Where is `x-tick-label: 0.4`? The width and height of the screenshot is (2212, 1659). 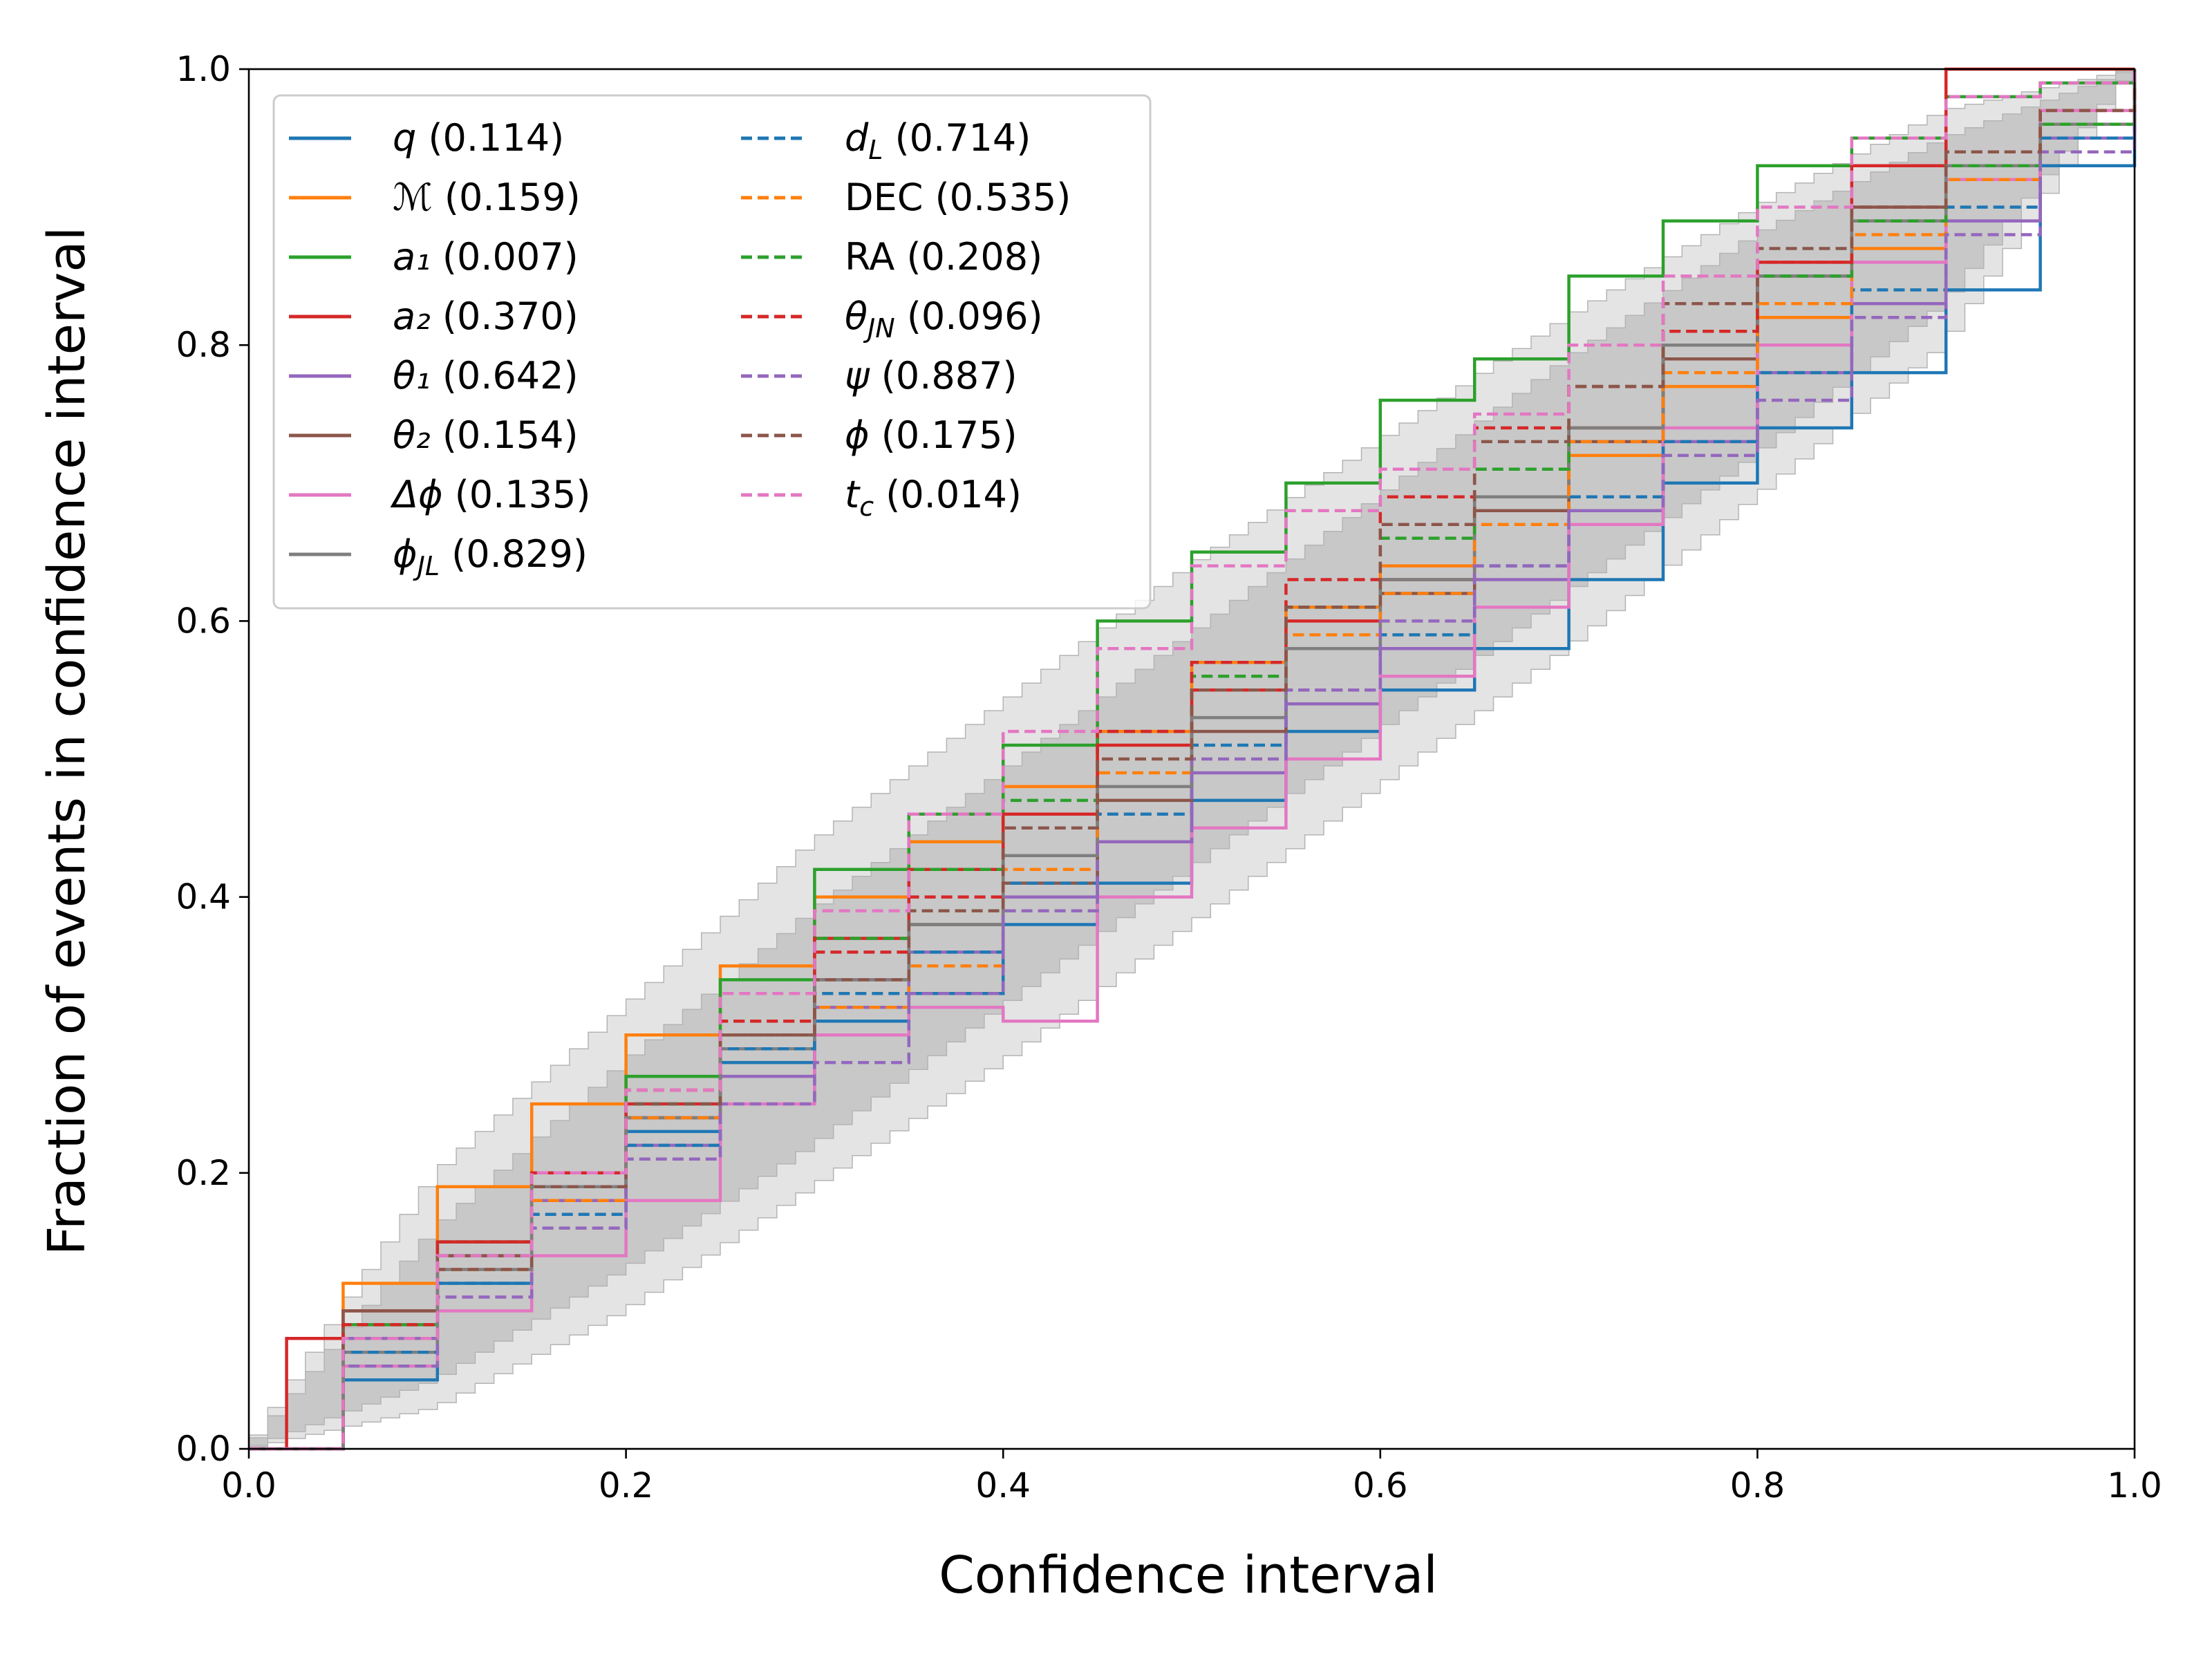 x-tick-label: 0.4 is located at coordinates (1003, 1485).